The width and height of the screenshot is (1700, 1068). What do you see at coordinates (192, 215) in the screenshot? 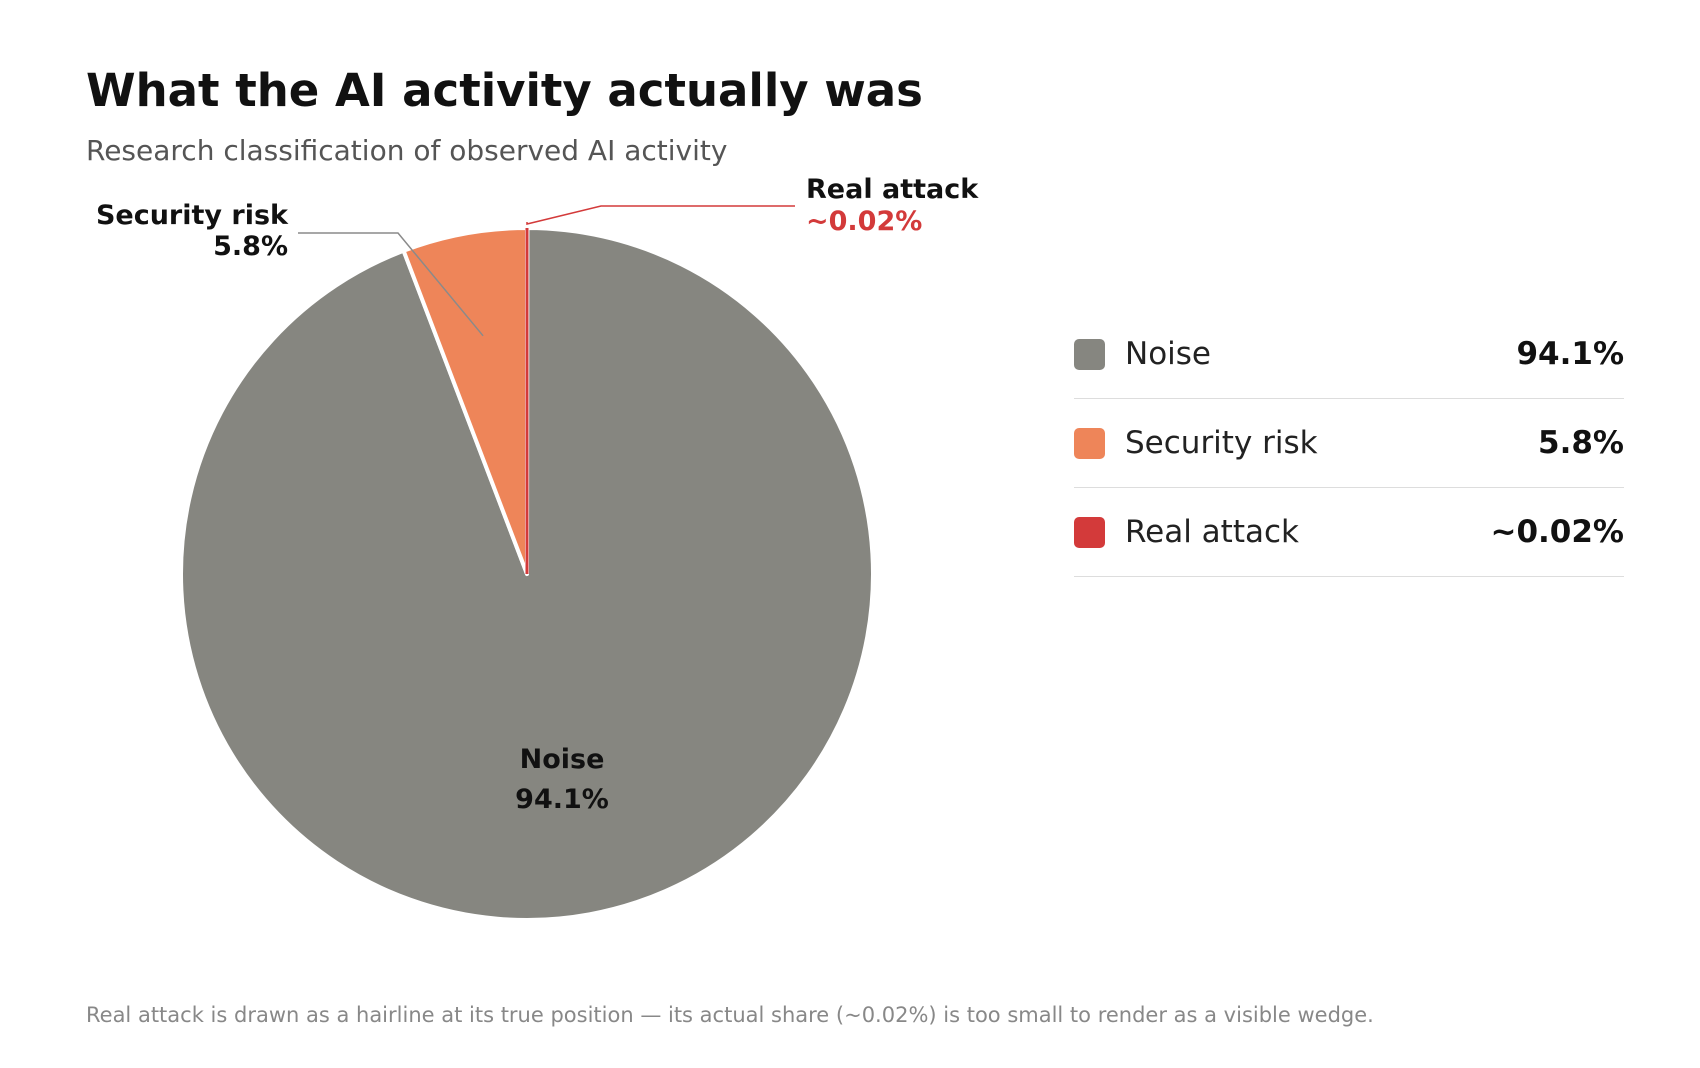
I see `data-label-security-risk-name: Security risk` at bounding box center [192, 215].